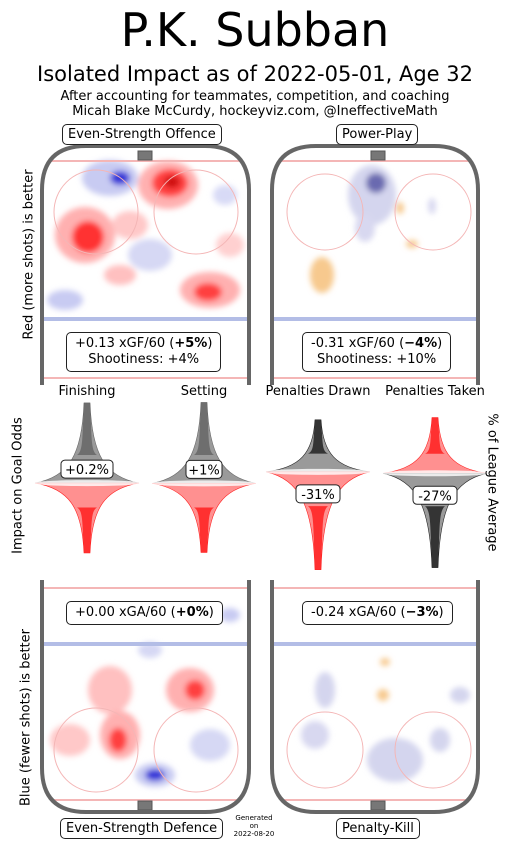 Image resolution: width=510 pixels, height=853 pixels. What do you see at coordinates (375, 269) in the screenshot?
I see `power-play-heatmap` at bounding box center [375, 269].